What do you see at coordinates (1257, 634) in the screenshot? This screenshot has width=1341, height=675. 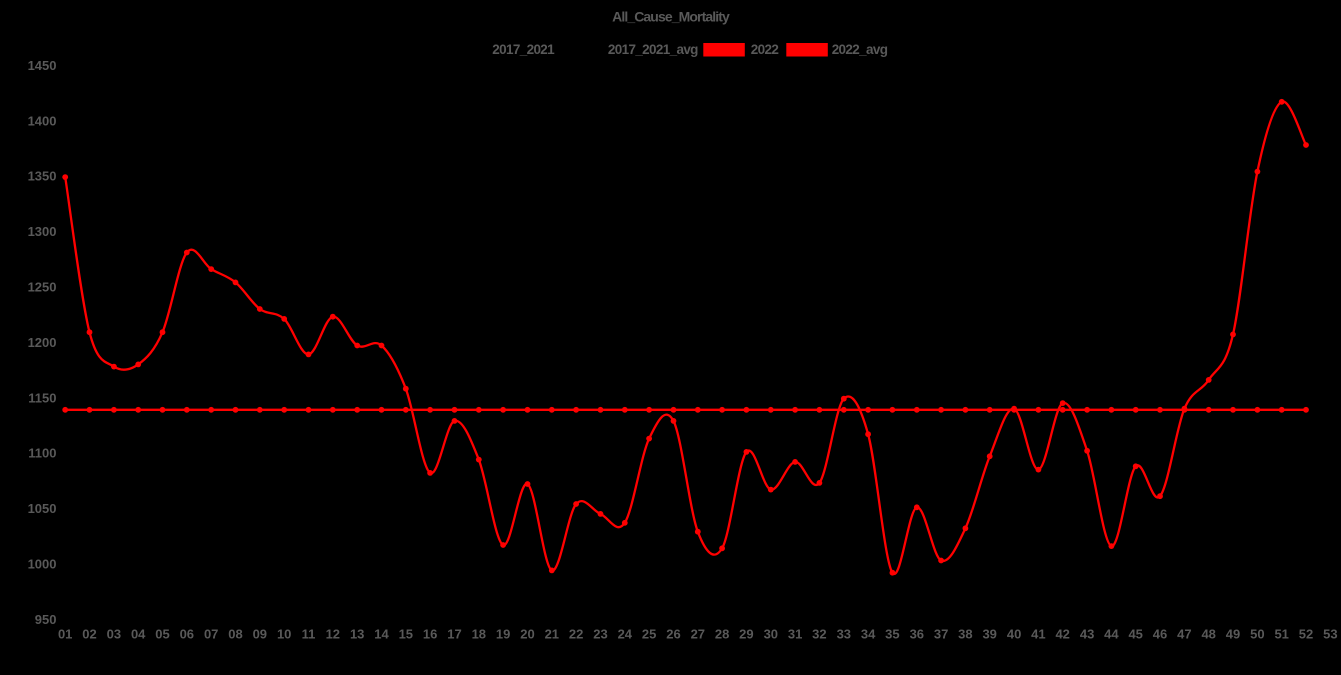 I see `svg-text: 50` at bounding box center [1257, 634].